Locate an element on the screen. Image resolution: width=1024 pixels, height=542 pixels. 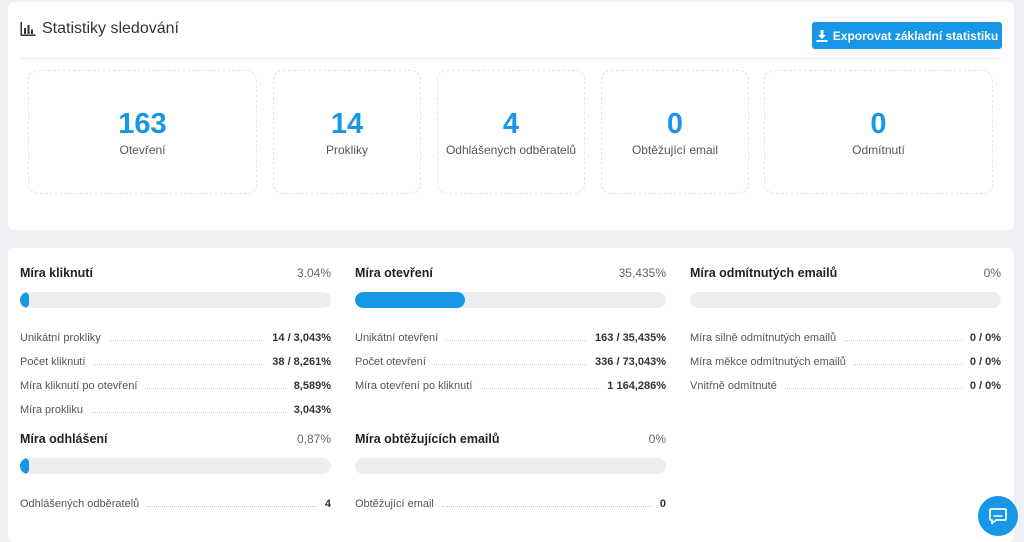
bar-chart-icon is located at coordinates (28, 29).